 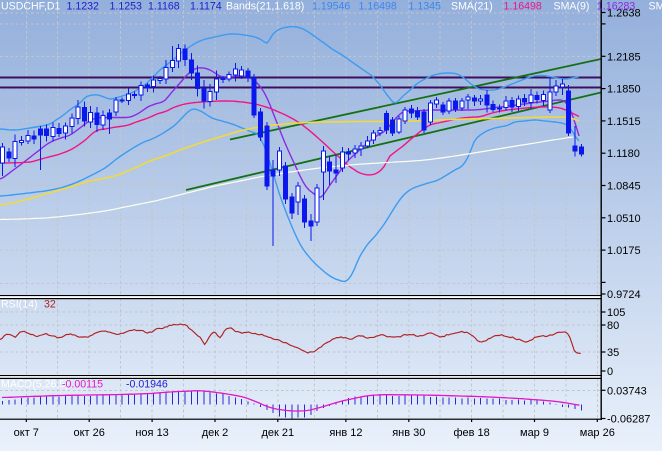 I want to click on svg-text: мар 26, so click(x=597, y=433).